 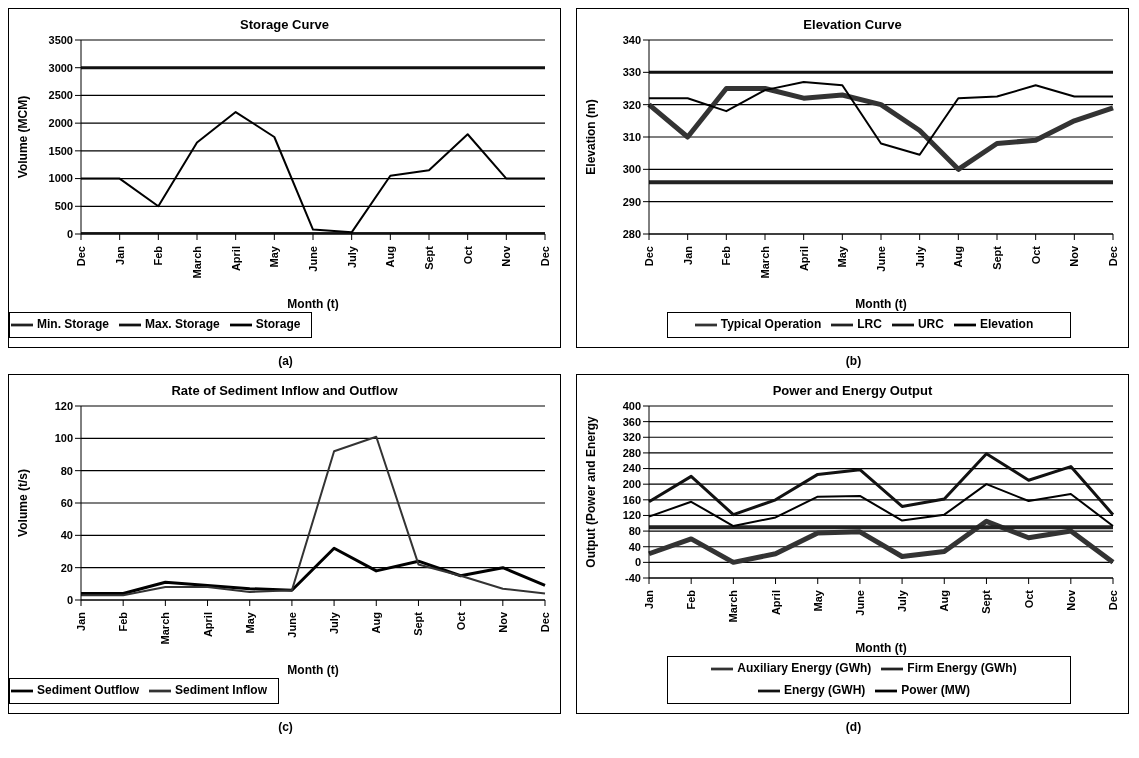 What do you see at coordinates (60, 95) in the screenshot?
I see `y-tick-label: 2500` at bounding box center [60, 95].